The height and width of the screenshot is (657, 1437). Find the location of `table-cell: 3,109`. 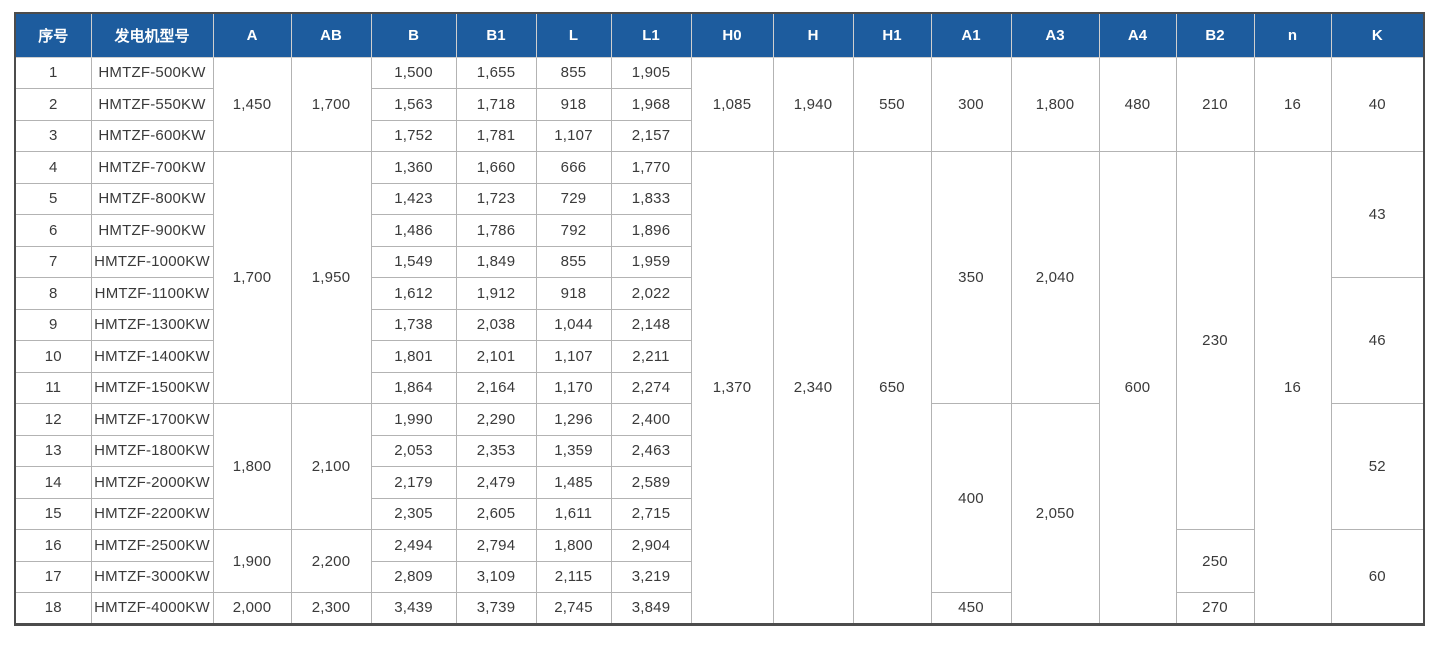

table-cell: 3,109 is located at coordinates (496, 576).